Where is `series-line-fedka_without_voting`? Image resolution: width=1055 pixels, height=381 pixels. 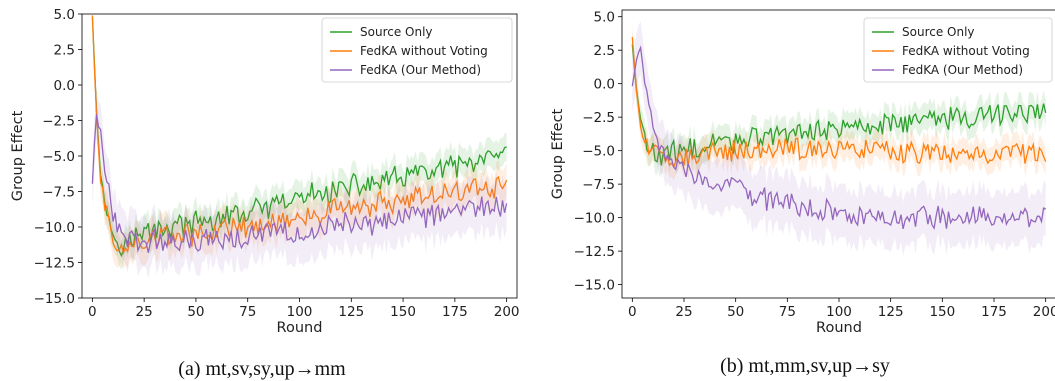 series-line-fedka_without_voting is located at coordinates (839, 103).